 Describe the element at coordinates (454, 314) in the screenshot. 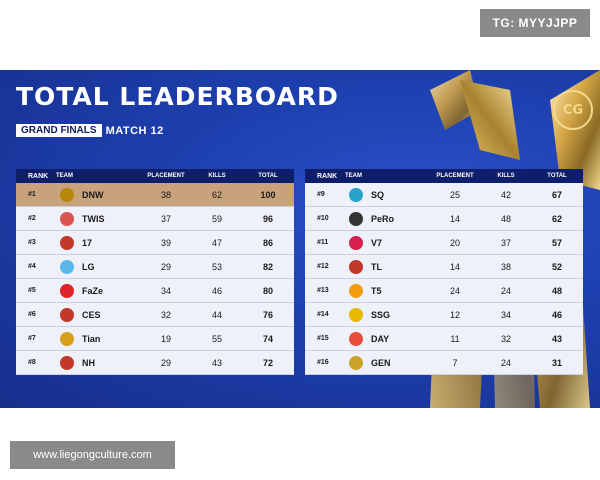

I see `placement-cell: 12` at that location.